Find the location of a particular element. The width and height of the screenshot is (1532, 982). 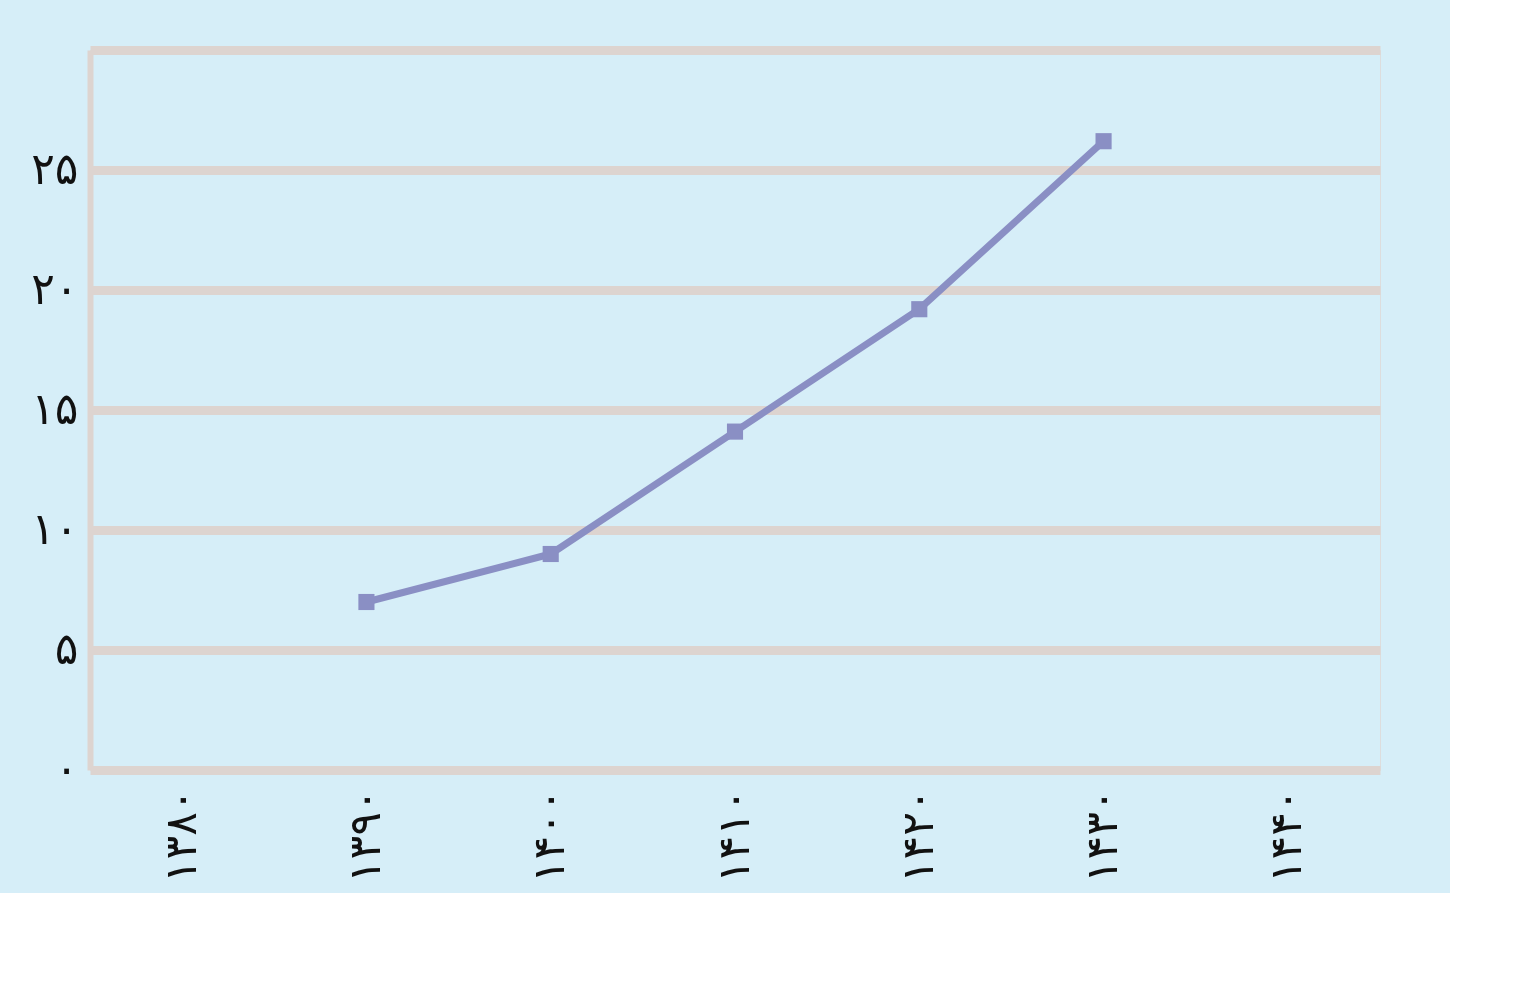

x-tick-label: ۱۳۸۰ is located at coordinates (180, 836).